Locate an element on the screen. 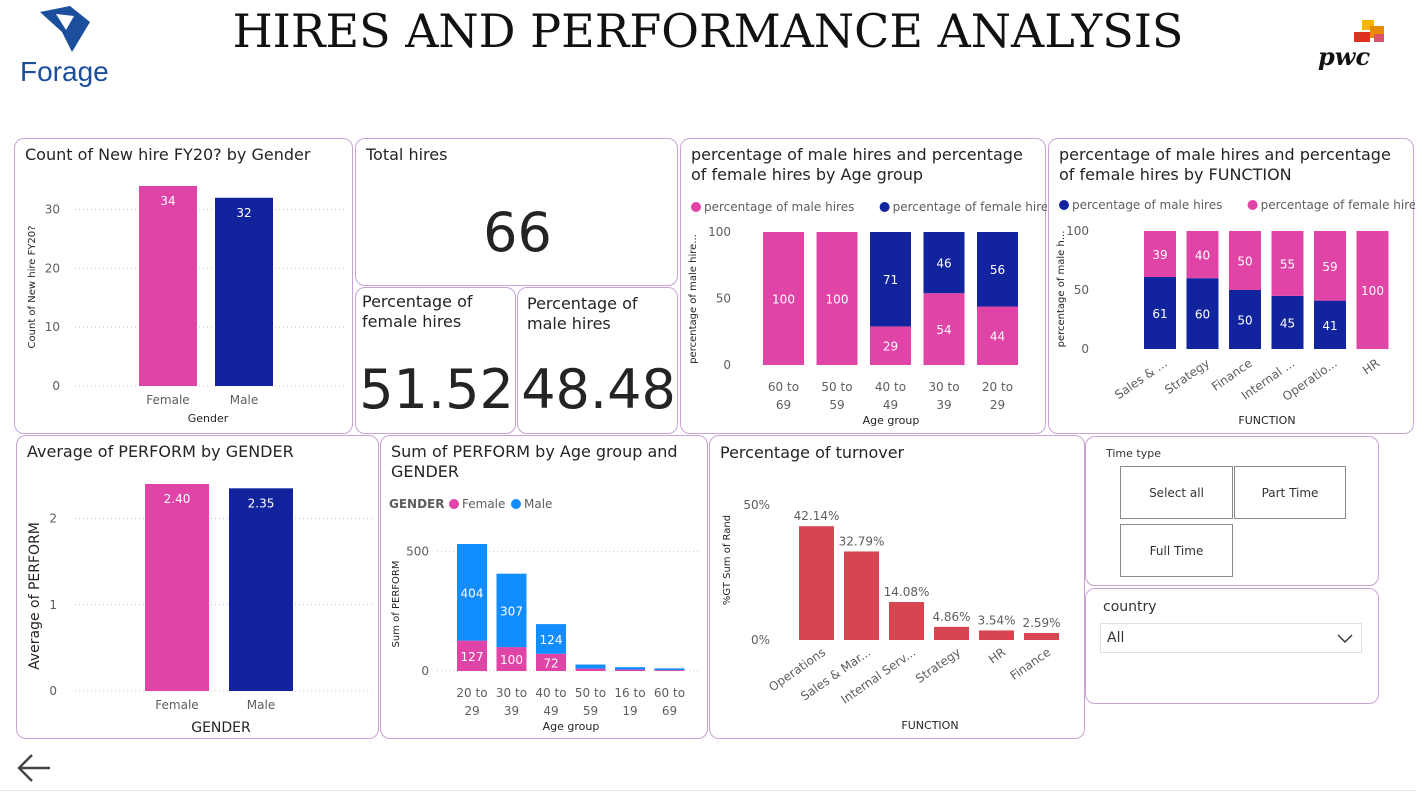 The image size is (1416, 793). x-tick-label: 69 is located at coordinates (783, 405).